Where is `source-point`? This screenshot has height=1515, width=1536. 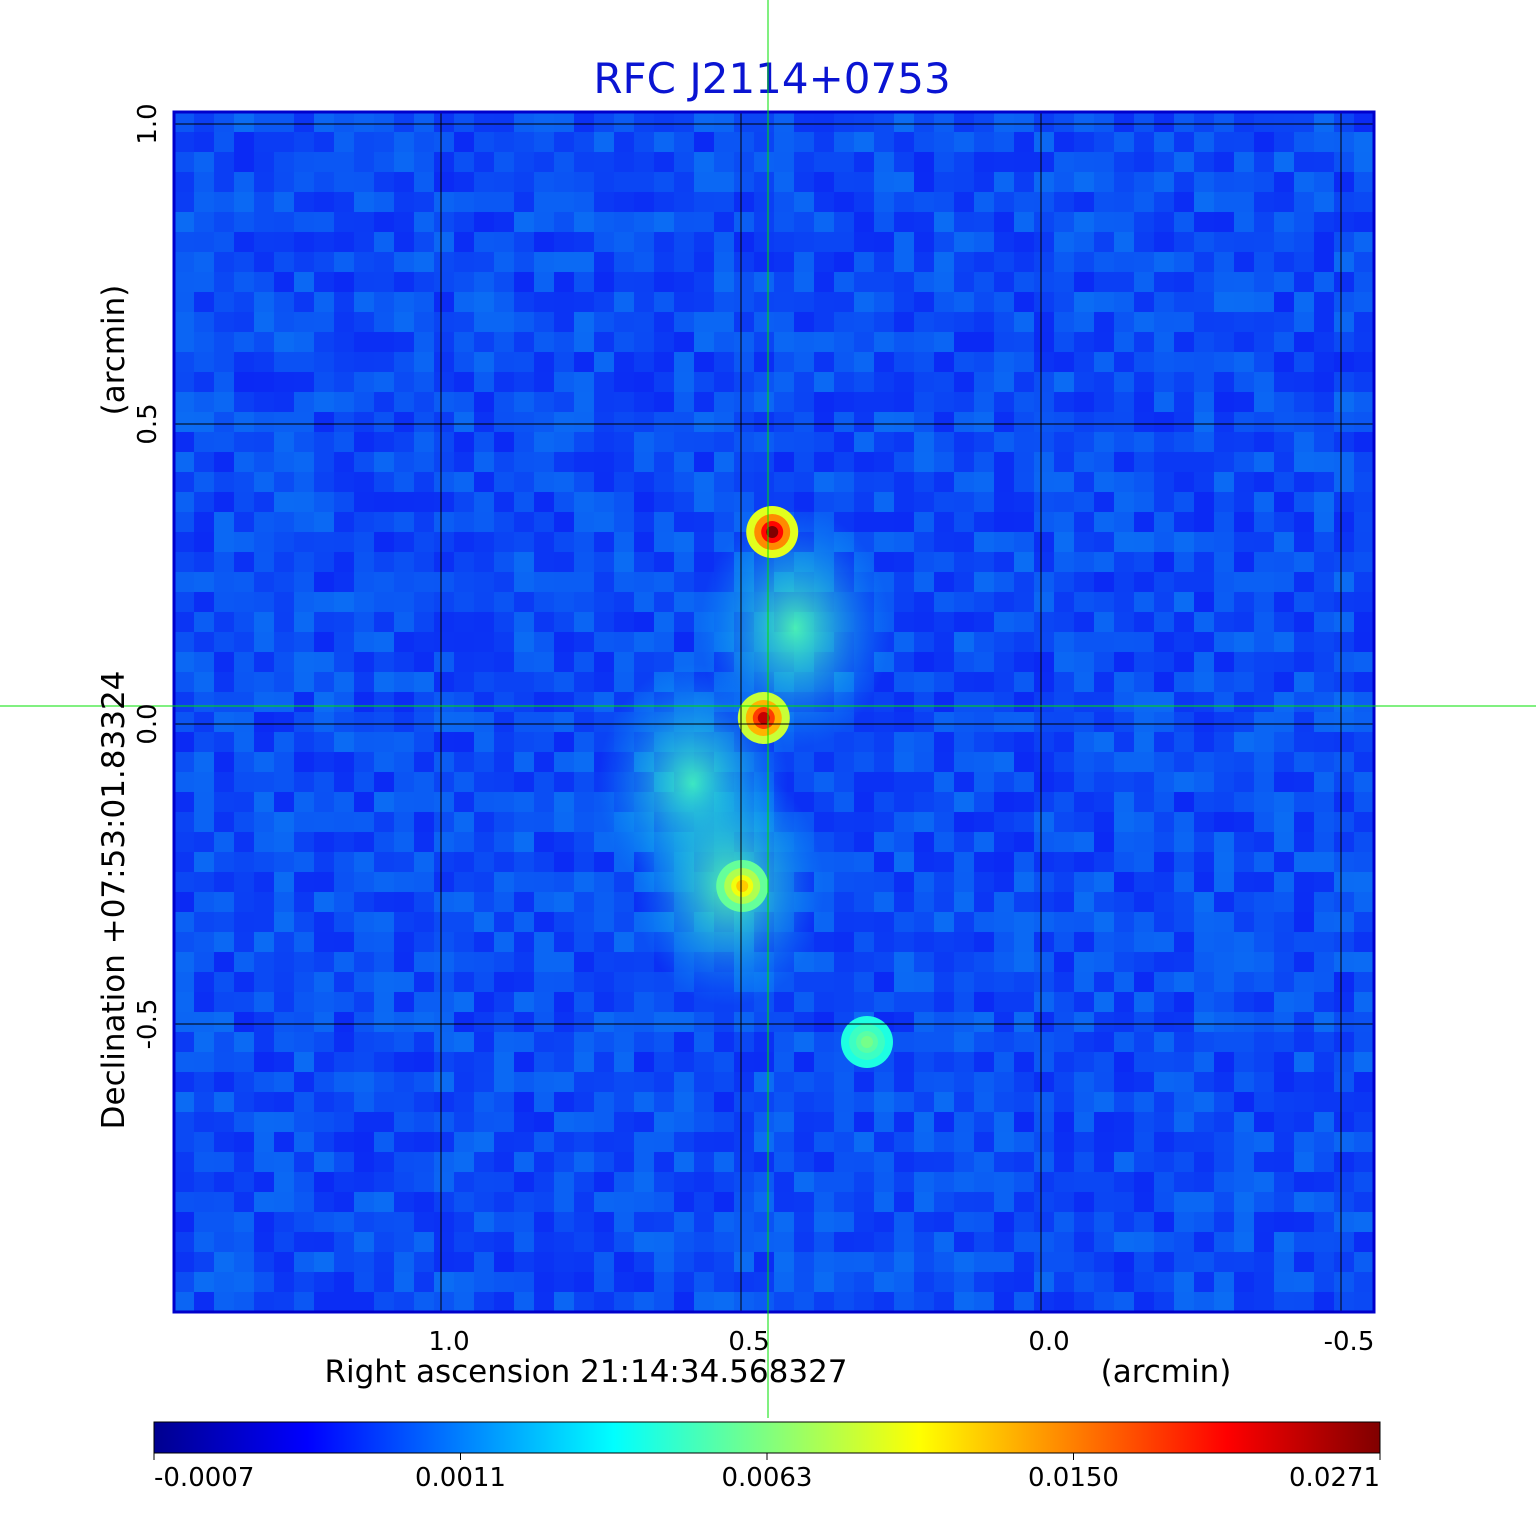 source-point is located at coordinates (772, 532).